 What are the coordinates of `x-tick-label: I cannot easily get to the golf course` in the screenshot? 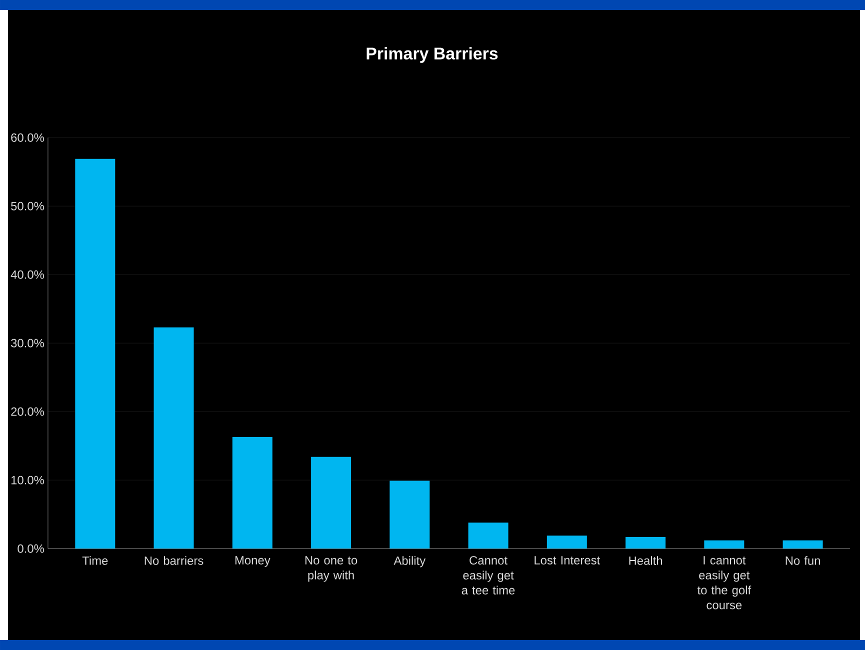 It's located at (724, 583).